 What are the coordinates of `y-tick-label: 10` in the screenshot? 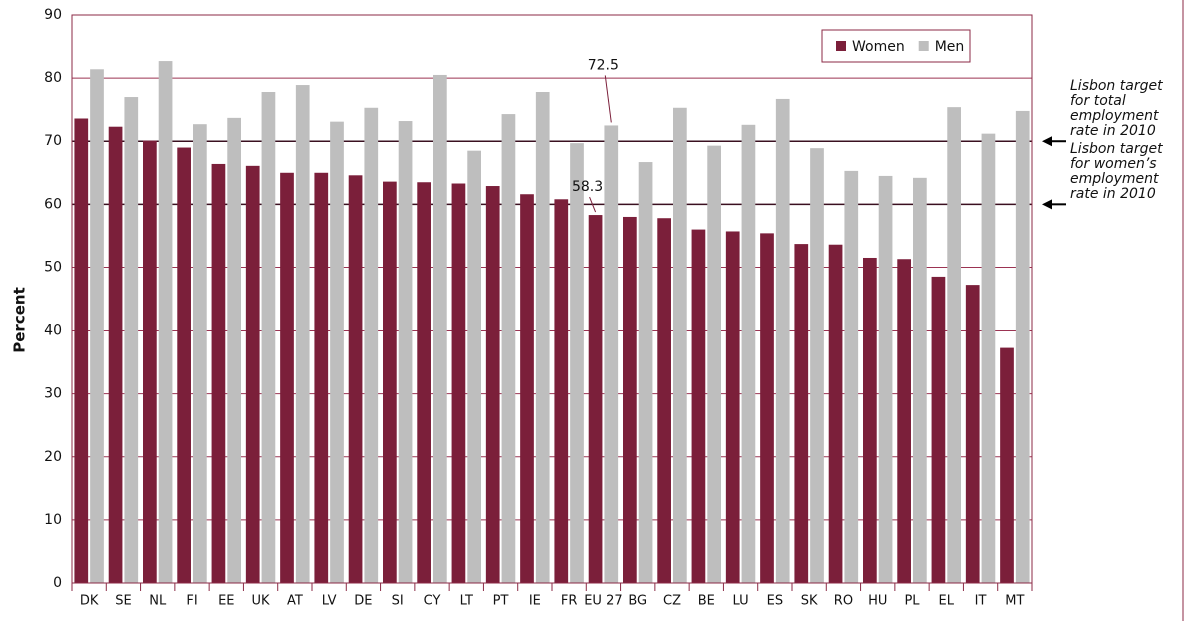 It's located at (53, 520).